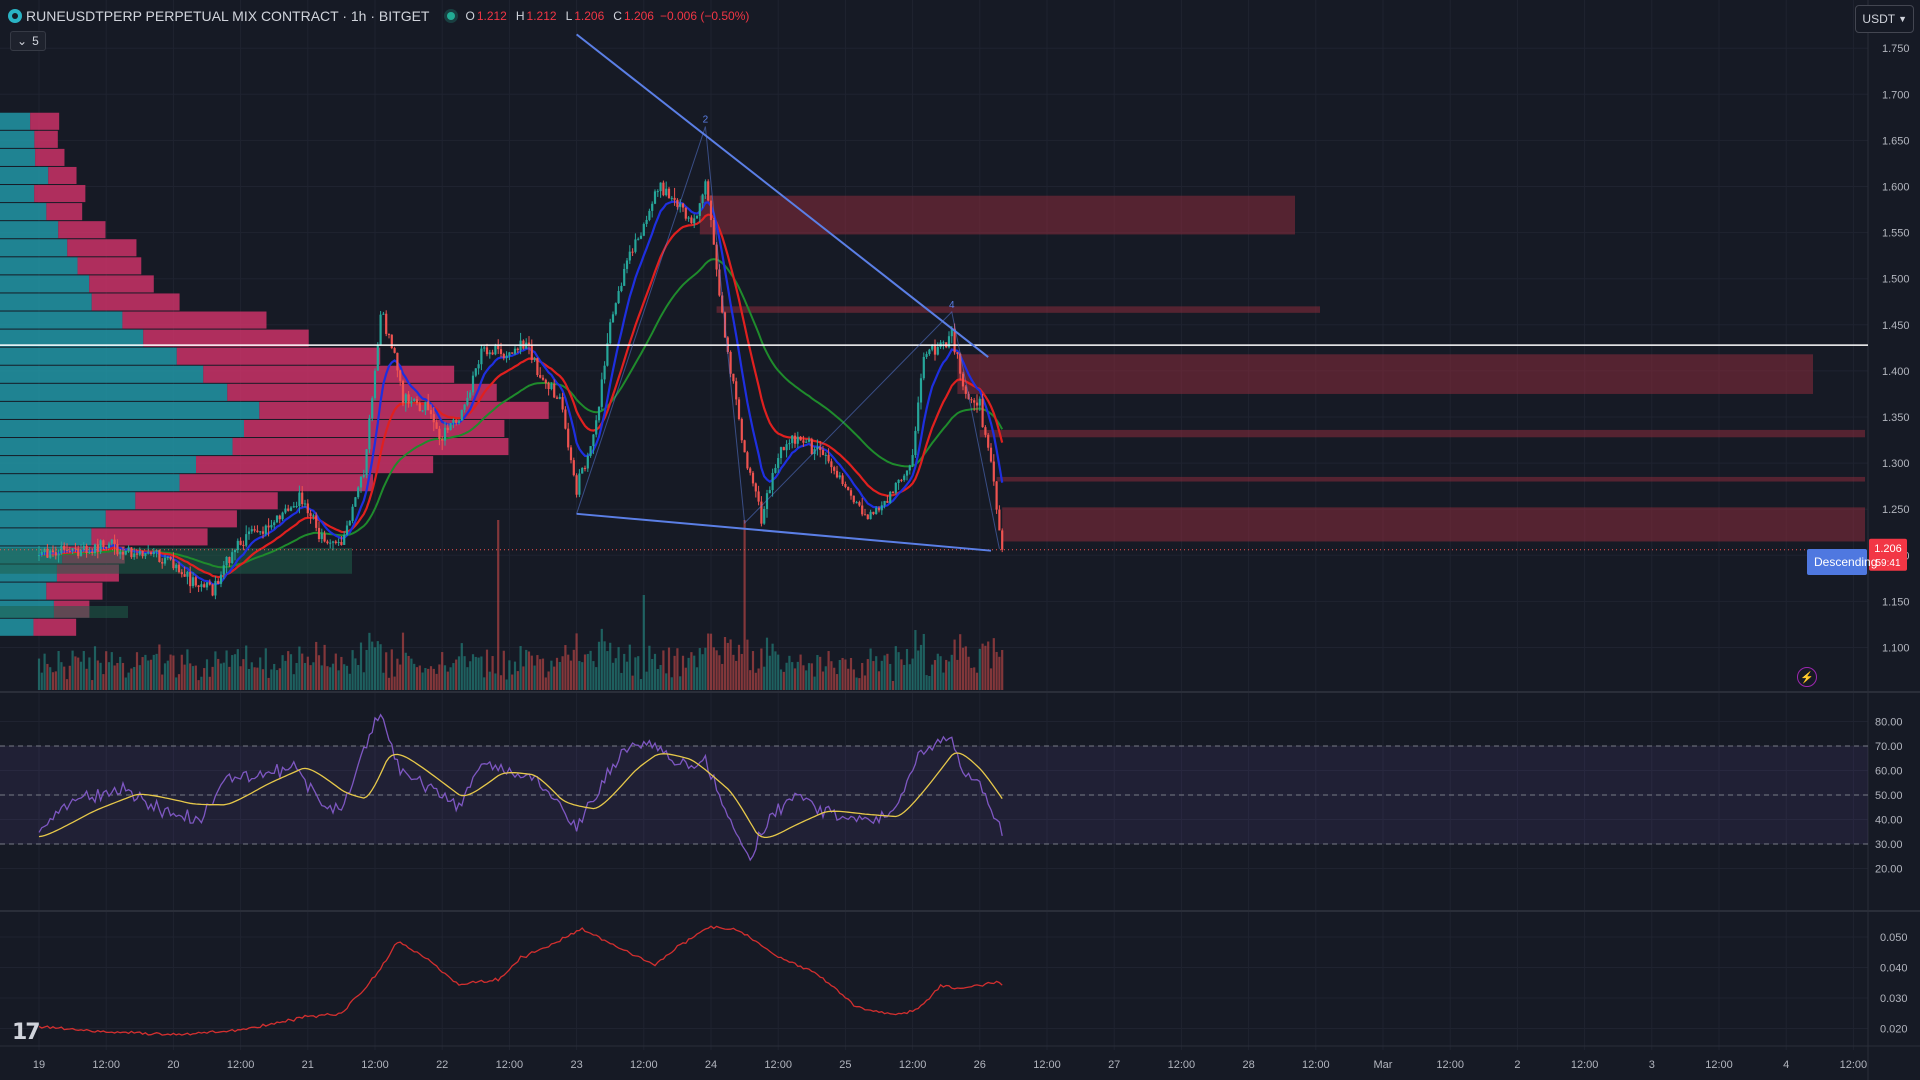  I want to click on bitget-logo-icon, so click(15, 16).